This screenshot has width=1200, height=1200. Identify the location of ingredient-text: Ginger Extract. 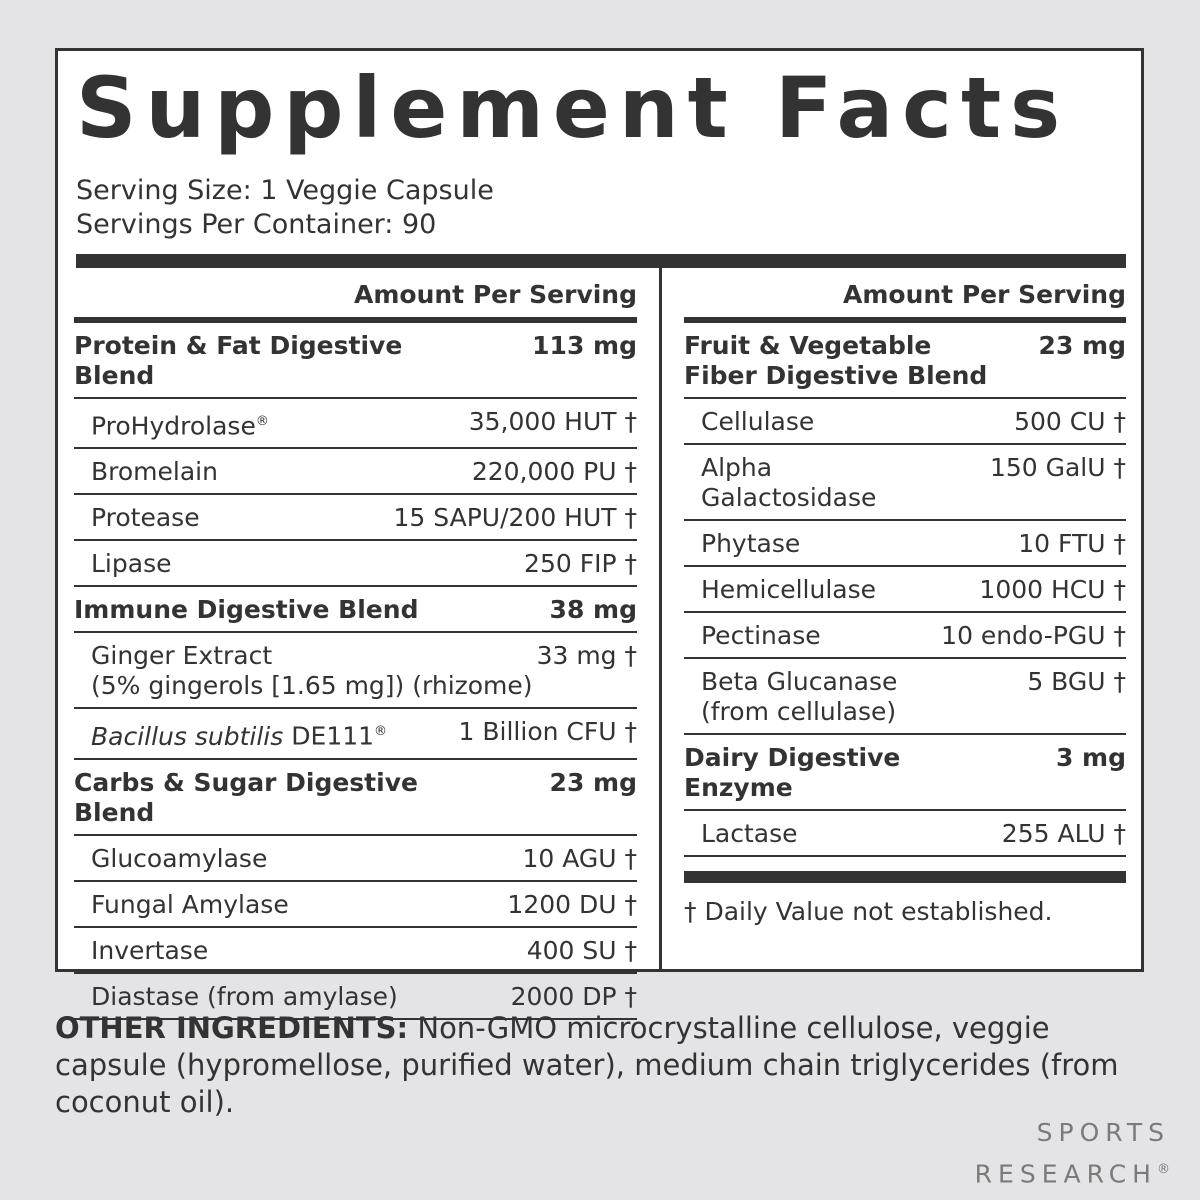
(182, 656).